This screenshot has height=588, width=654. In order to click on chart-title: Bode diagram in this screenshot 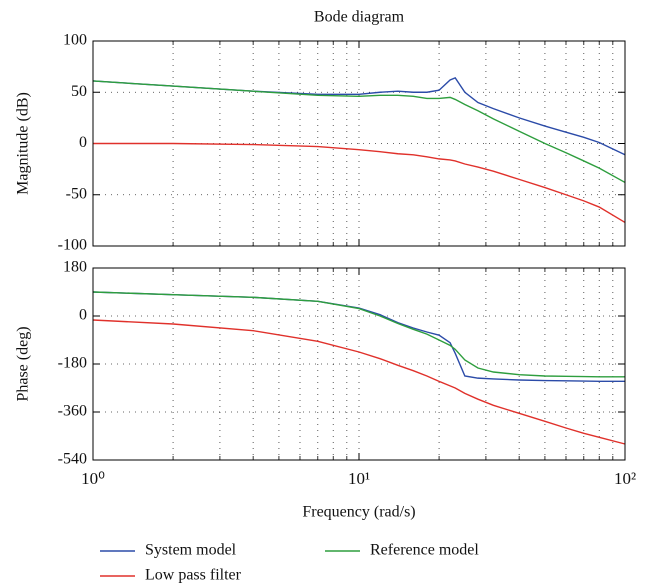, I will do `click(359, 17)`.